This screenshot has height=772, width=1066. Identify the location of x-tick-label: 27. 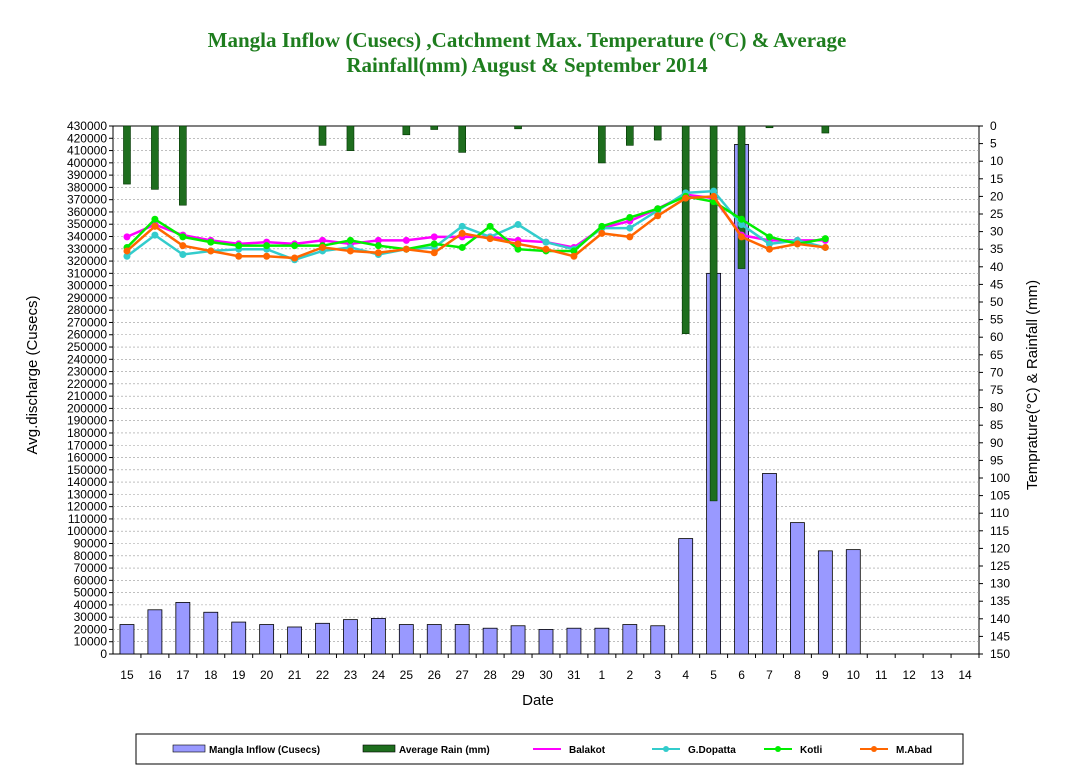
(463, 675).